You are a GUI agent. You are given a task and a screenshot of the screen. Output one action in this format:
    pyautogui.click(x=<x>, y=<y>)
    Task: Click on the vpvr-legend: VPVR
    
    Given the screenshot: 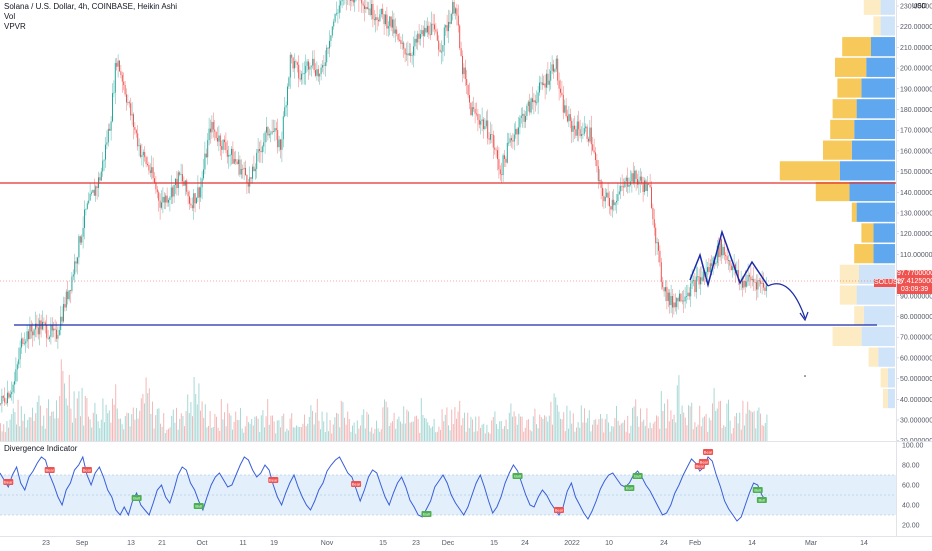 What is the action you would take?
    pyautogui.click(x=15, y=27)
    